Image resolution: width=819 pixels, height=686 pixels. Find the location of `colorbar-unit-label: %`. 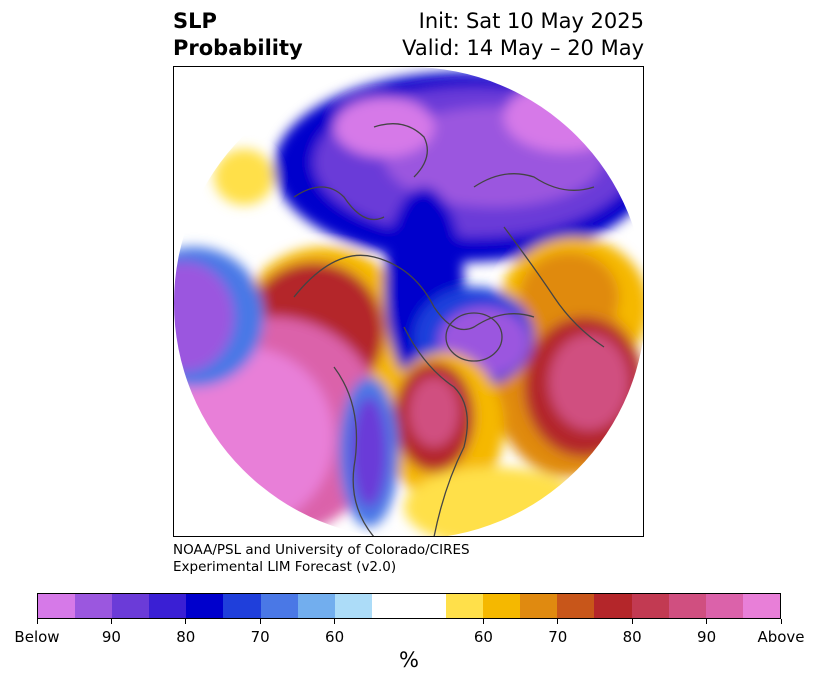

colorbar-unit-label: % is located at coordinates (409, 660).